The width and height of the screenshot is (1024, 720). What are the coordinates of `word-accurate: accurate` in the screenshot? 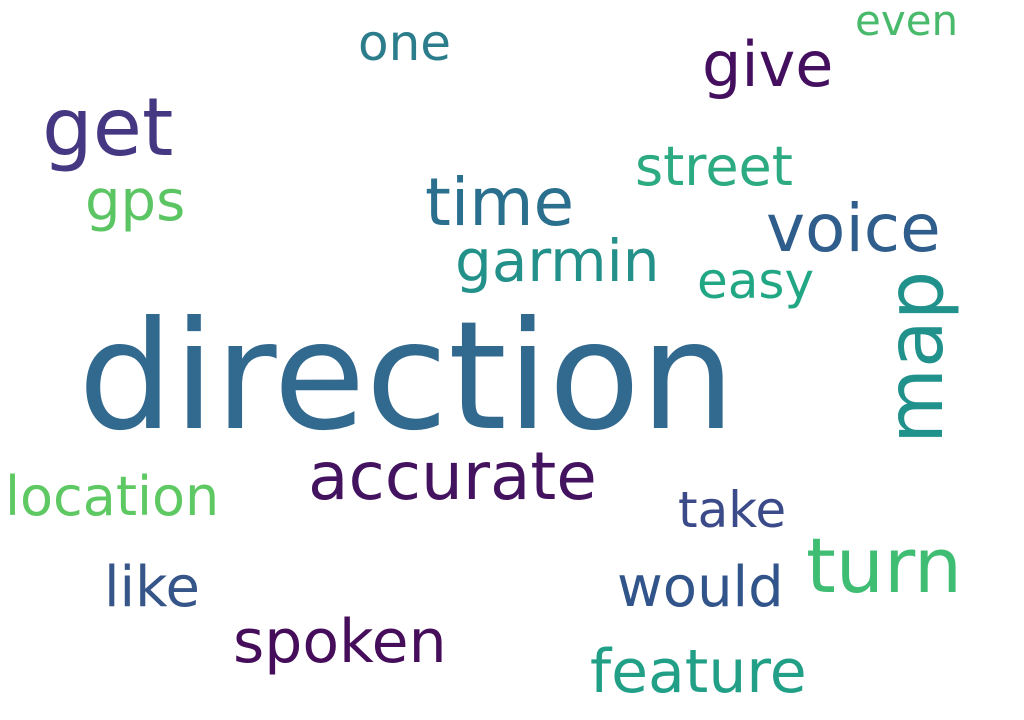 It's located at (452, 476).